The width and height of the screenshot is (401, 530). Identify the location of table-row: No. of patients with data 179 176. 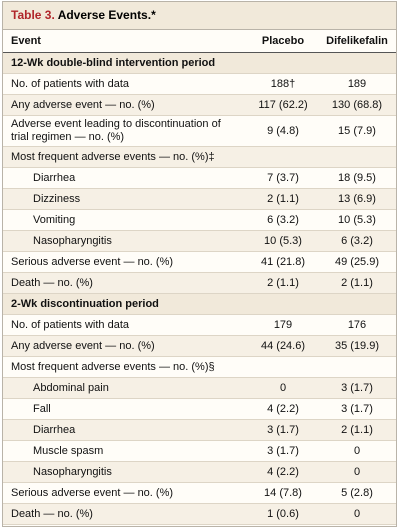
(199, 325).